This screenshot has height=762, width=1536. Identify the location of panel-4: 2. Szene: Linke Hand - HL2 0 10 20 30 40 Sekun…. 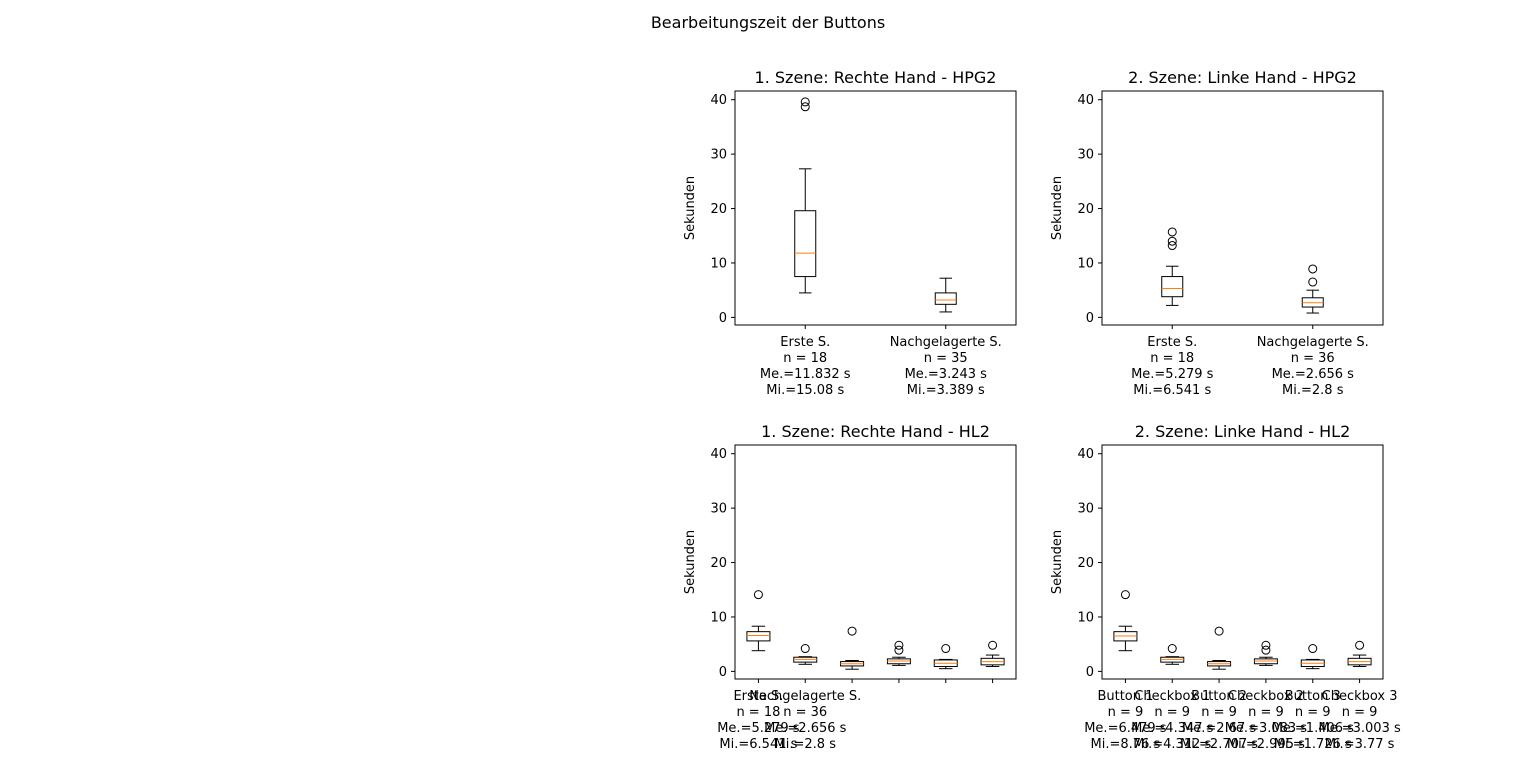
(1225, 587).